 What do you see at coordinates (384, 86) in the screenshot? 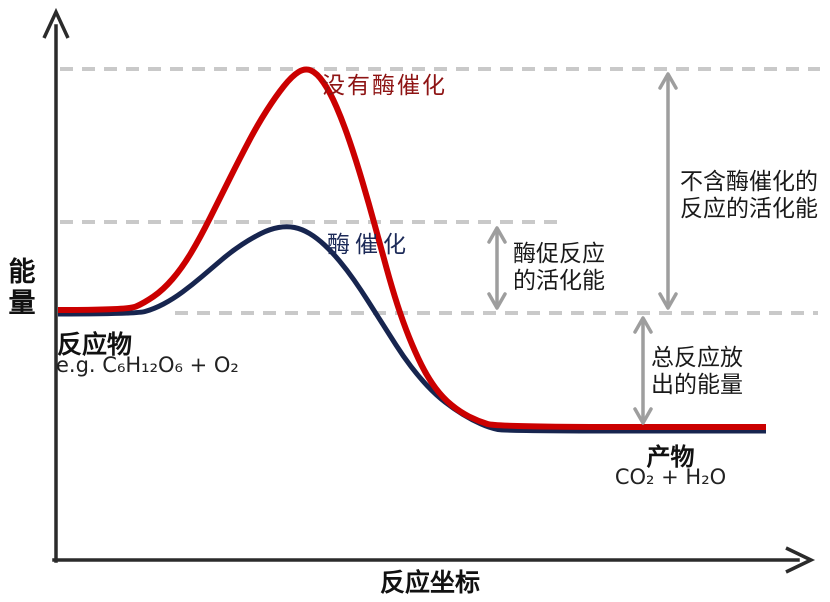
I see `uncatalyzed-curve-label: 没有酶催化` at bounding box center [384, 86].